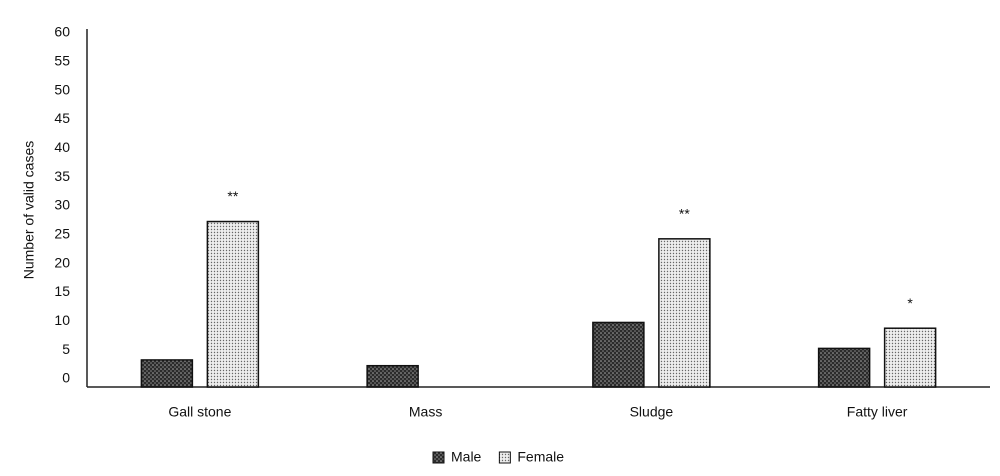 The image size is (1000, 476). Describe the element at coordinates (425, 412) in the screenshot. I see `x-tick-label: Mass` at that location.